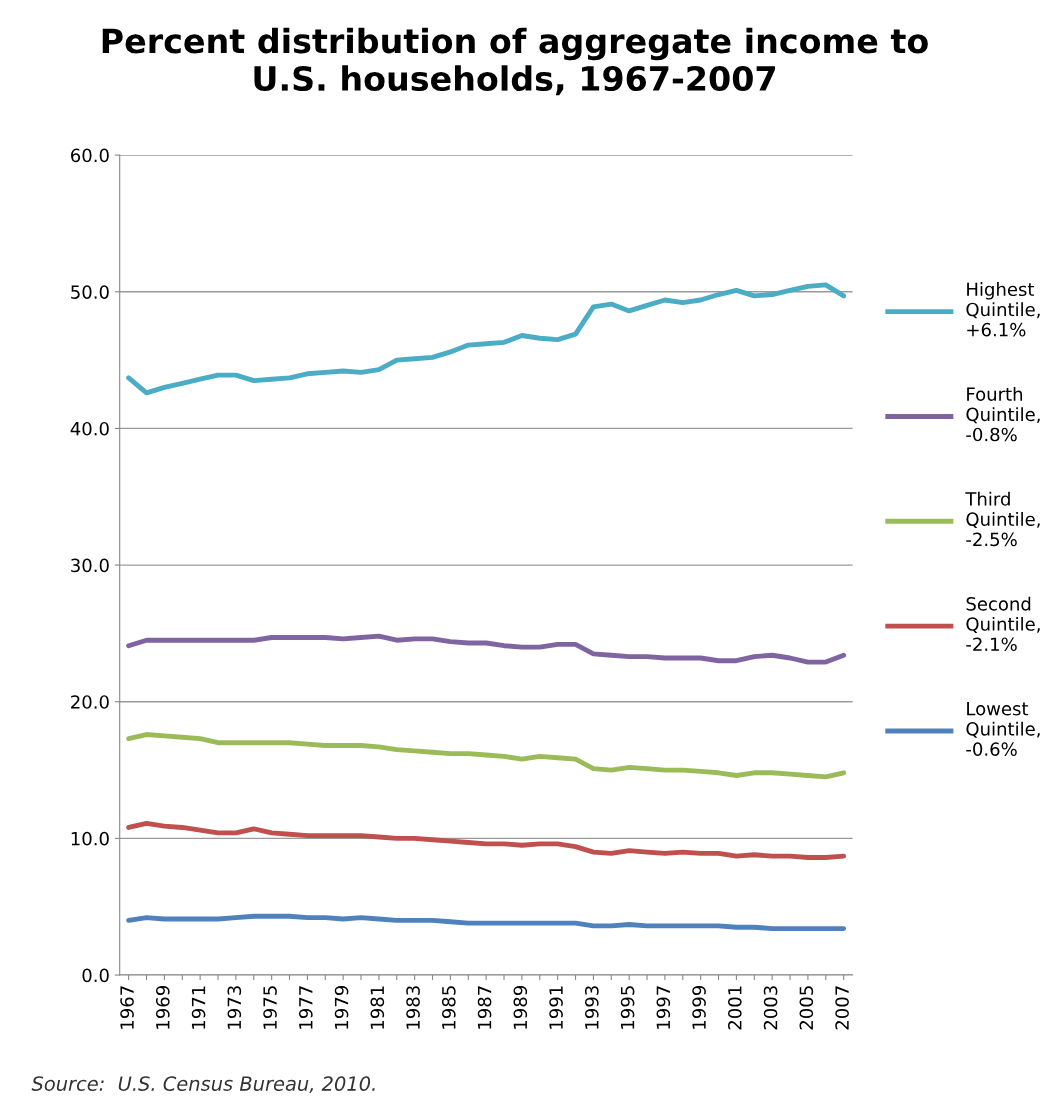 This screenshot has height=1108, width=1050. Describe the element at coordinates (413, 1007) in the screenshot. I see `x-tick-label: 1983` at that location.